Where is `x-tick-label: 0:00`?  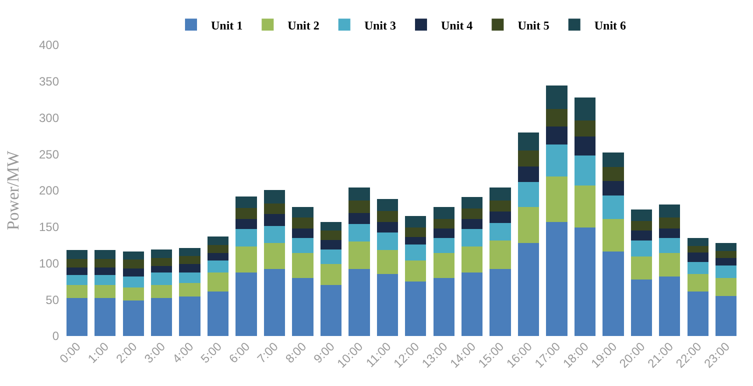
x-tick-label: 0:00 is located at coordinates (70, 352).